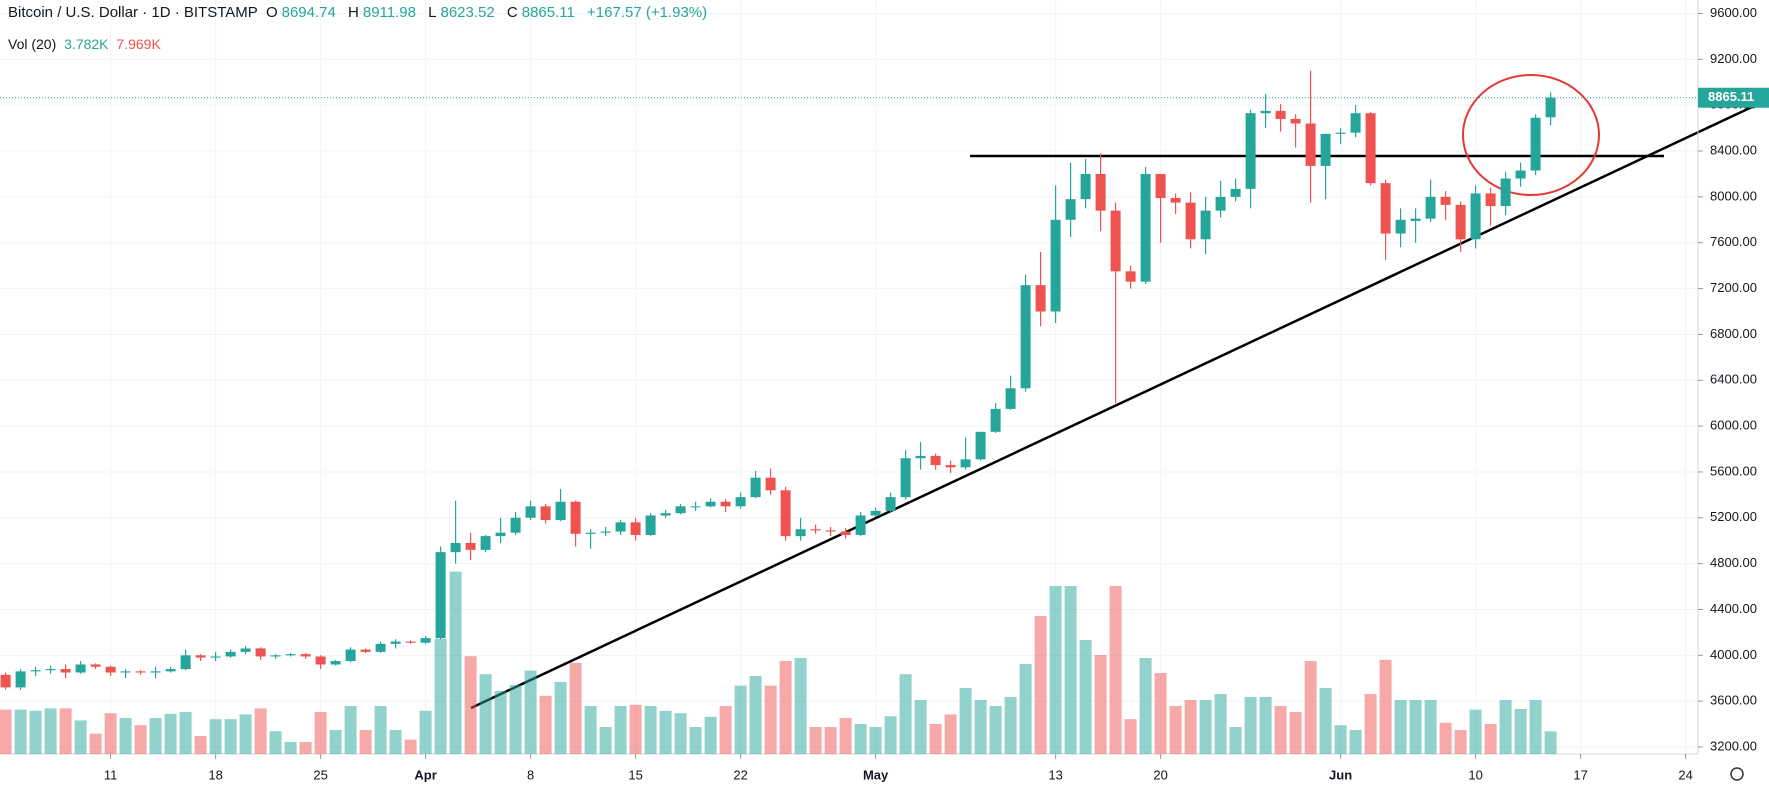  Describe the element at coordinates (1733, 516) in the screenshot. I see `y-tick-label: 5200.00` at that location.